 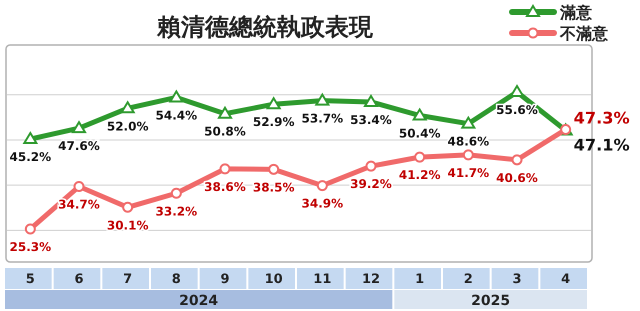 I want to click on data-label: 55.6%, so click(x=517, y=110).